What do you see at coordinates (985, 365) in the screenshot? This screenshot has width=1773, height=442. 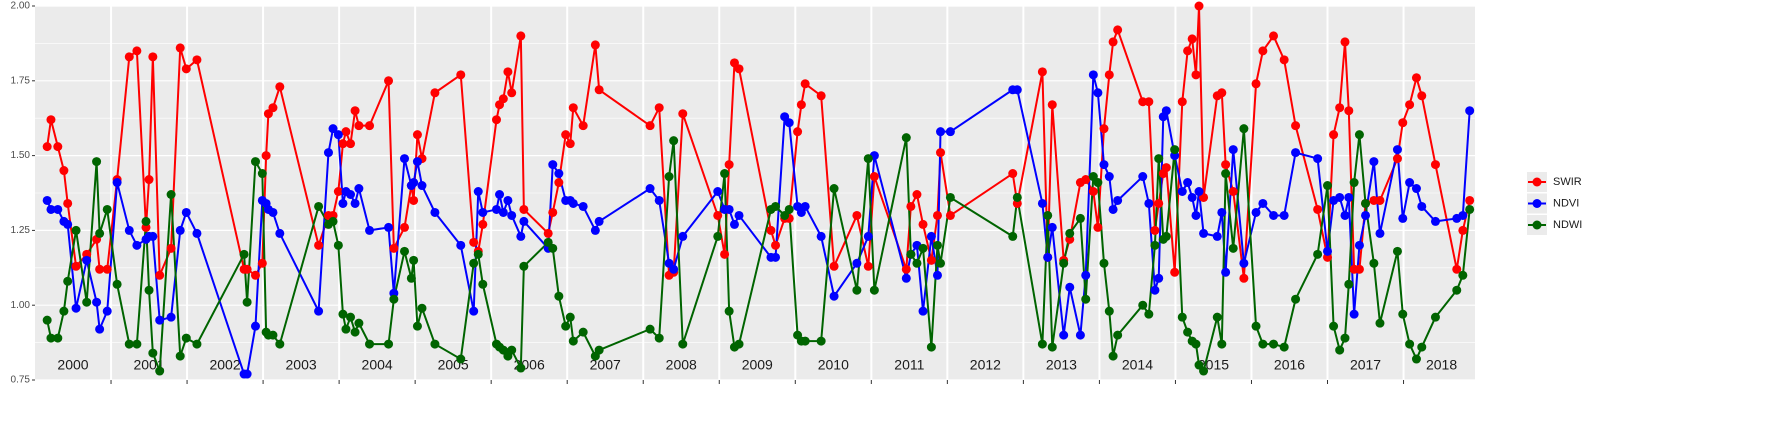 I see `year-label: 2012` at bounding box center [985, 365].